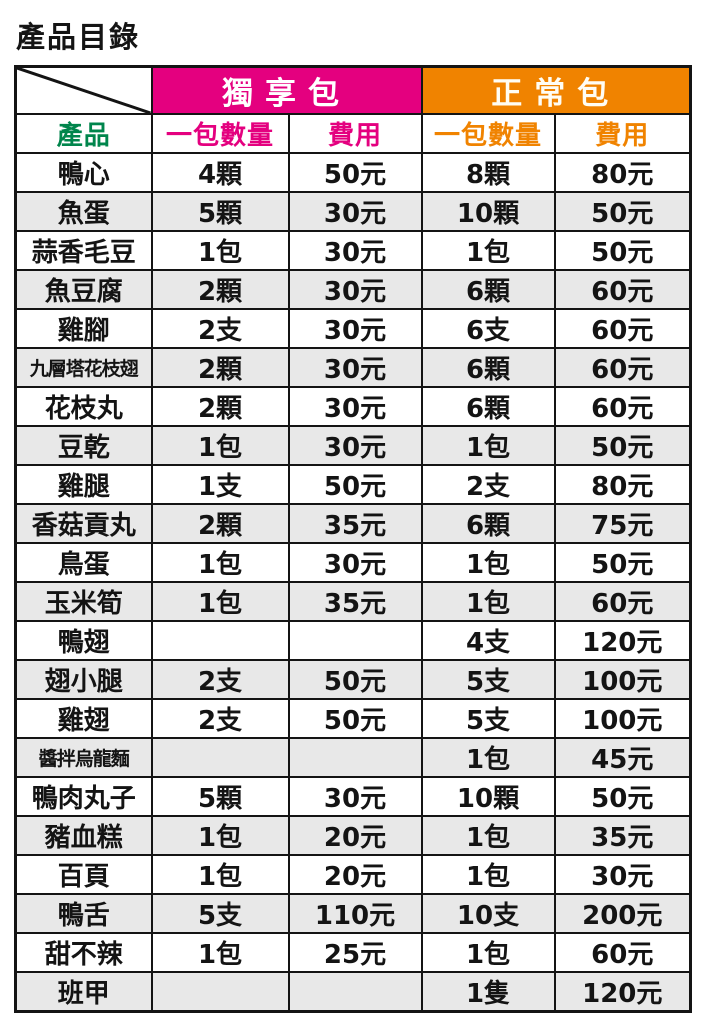 This screenshot has width=702, height=1024. Describe the element at coordinates (83, 90) in the screenshot. I see `diagonal-cell` at that location.